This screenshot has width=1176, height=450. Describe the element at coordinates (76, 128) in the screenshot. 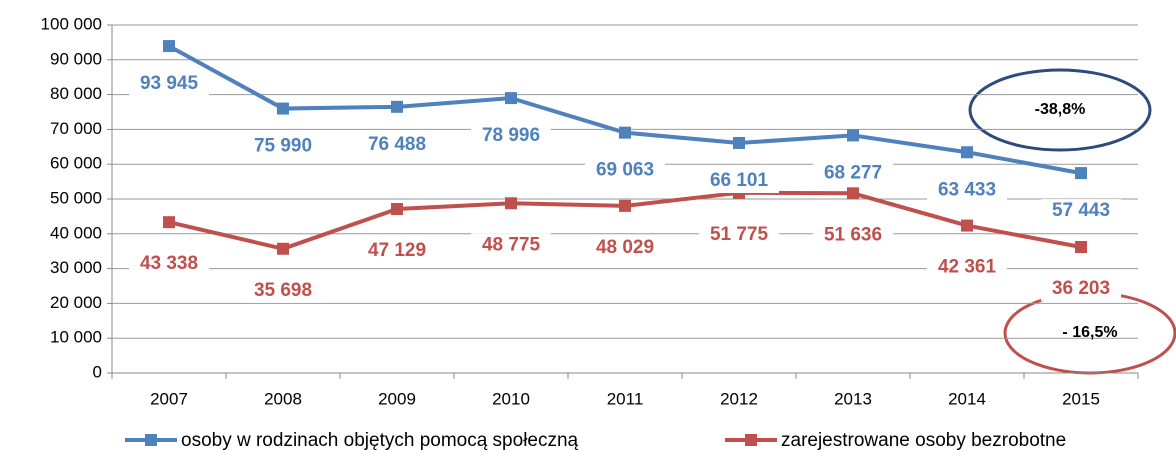

I see `y-tick-label: 70 000` at that location.